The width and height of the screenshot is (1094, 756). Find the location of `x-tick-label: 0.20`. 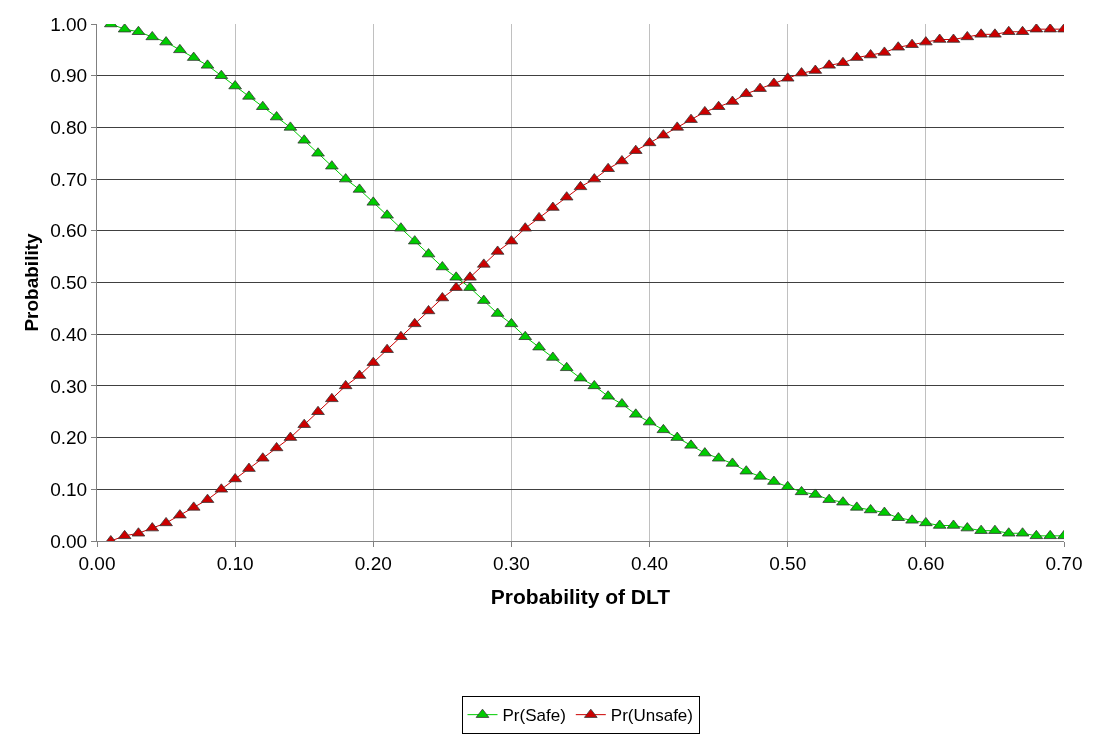

x-tick-label: 0.20 is located at coordinates (373, 563).